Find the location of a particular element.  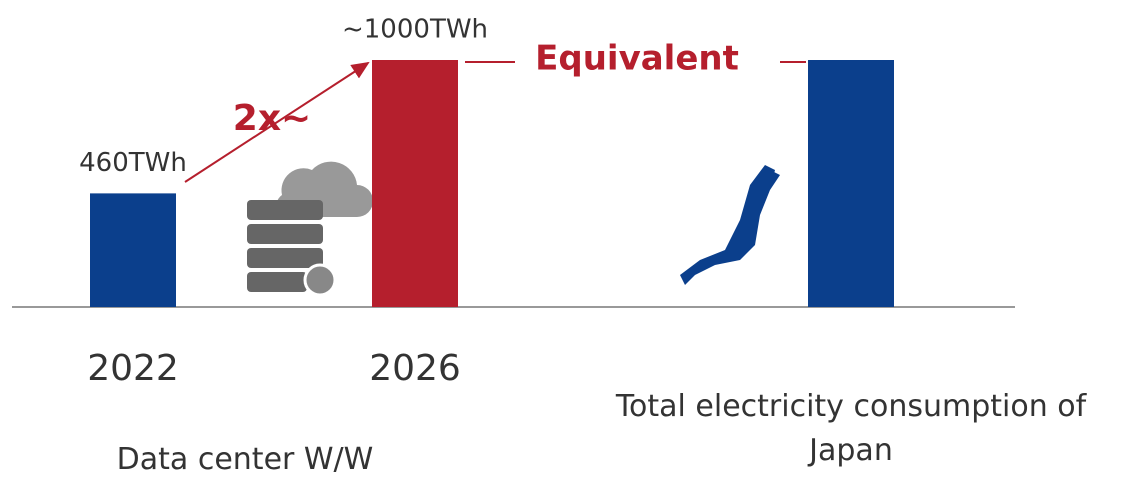

x-tick-label: Total electricity consumption of Japan is located at coordinates (851, 428).